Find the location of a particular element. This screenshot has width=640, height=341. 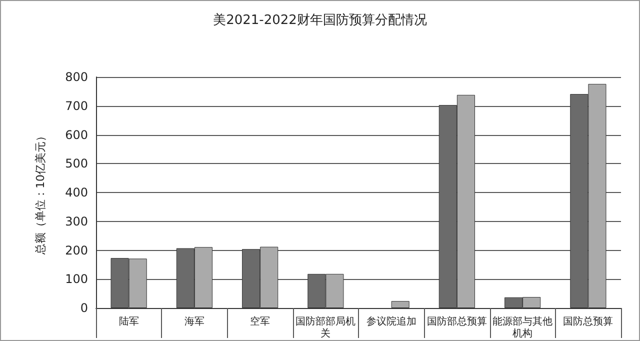

y-tick-label: 200 is located at coordinates (76, 250).